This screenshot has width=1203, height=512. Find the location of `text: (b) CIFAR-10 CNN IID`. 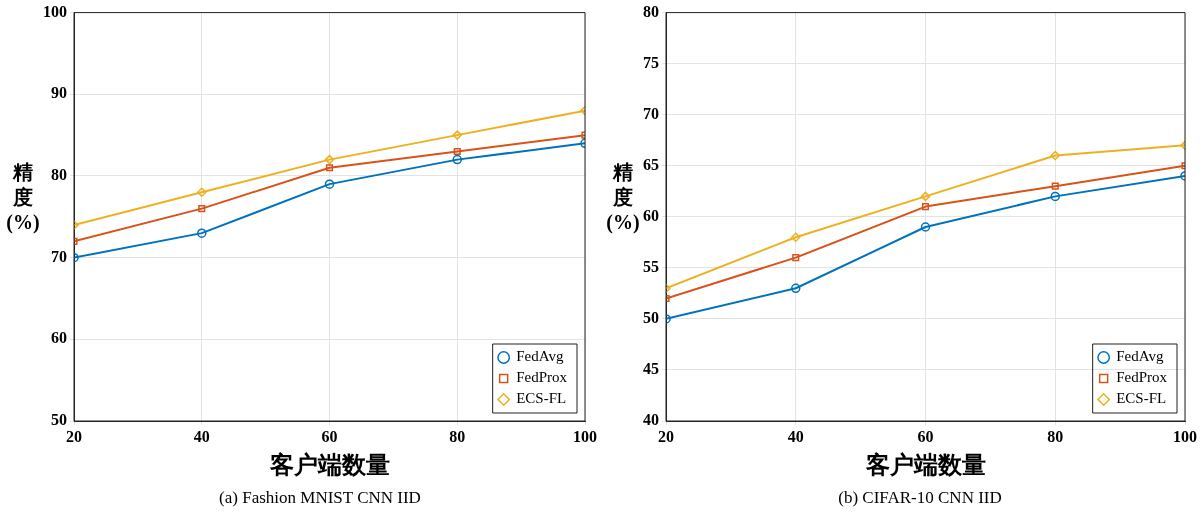

text: (b) CIFAR-10 CNN IID is located at coordinates (920, 498).